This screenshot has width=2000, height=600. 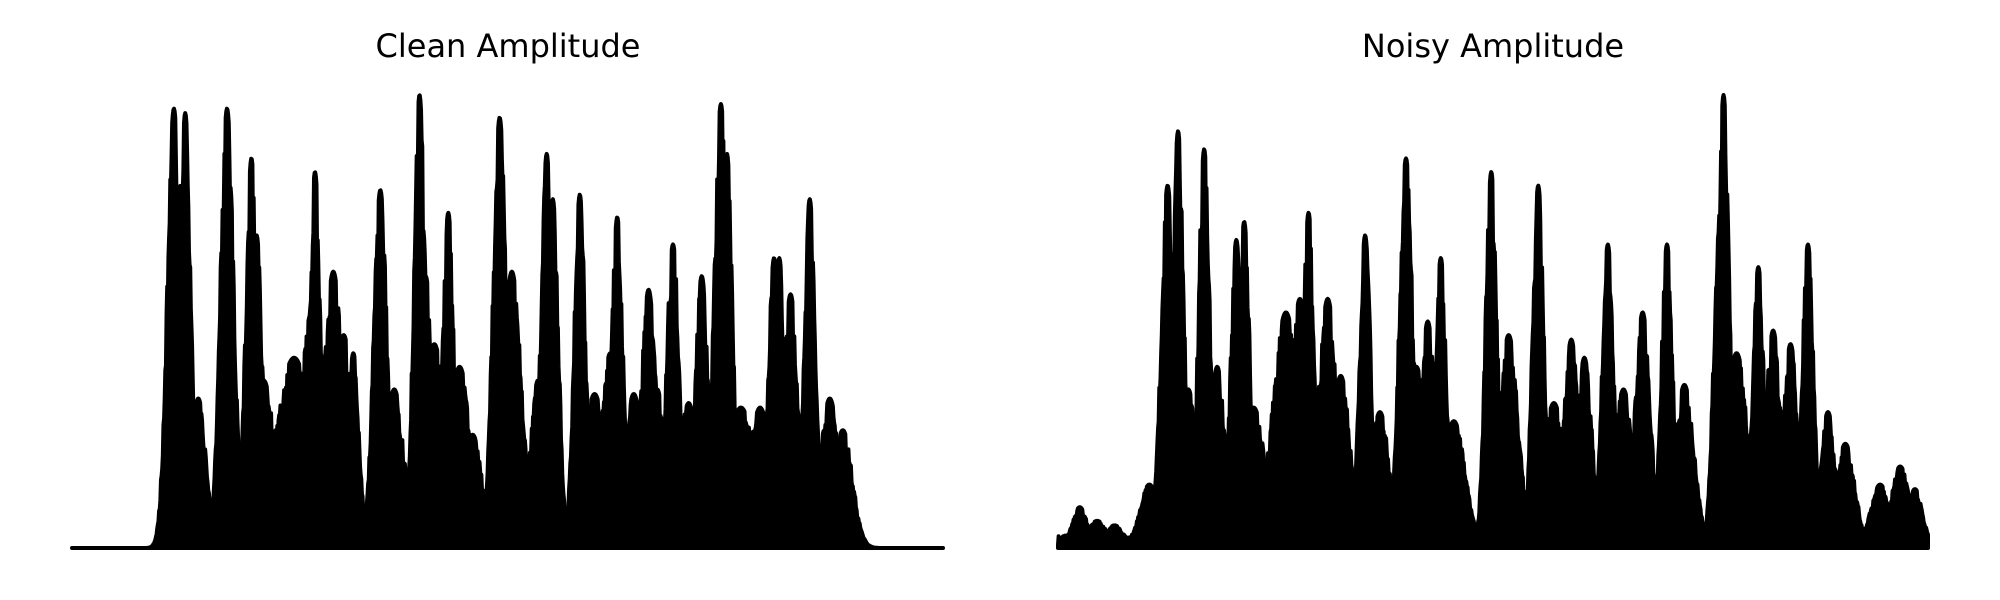 I want to click on clean-amplitude-title: Clean Amplitude, so click(x=508, y=46).